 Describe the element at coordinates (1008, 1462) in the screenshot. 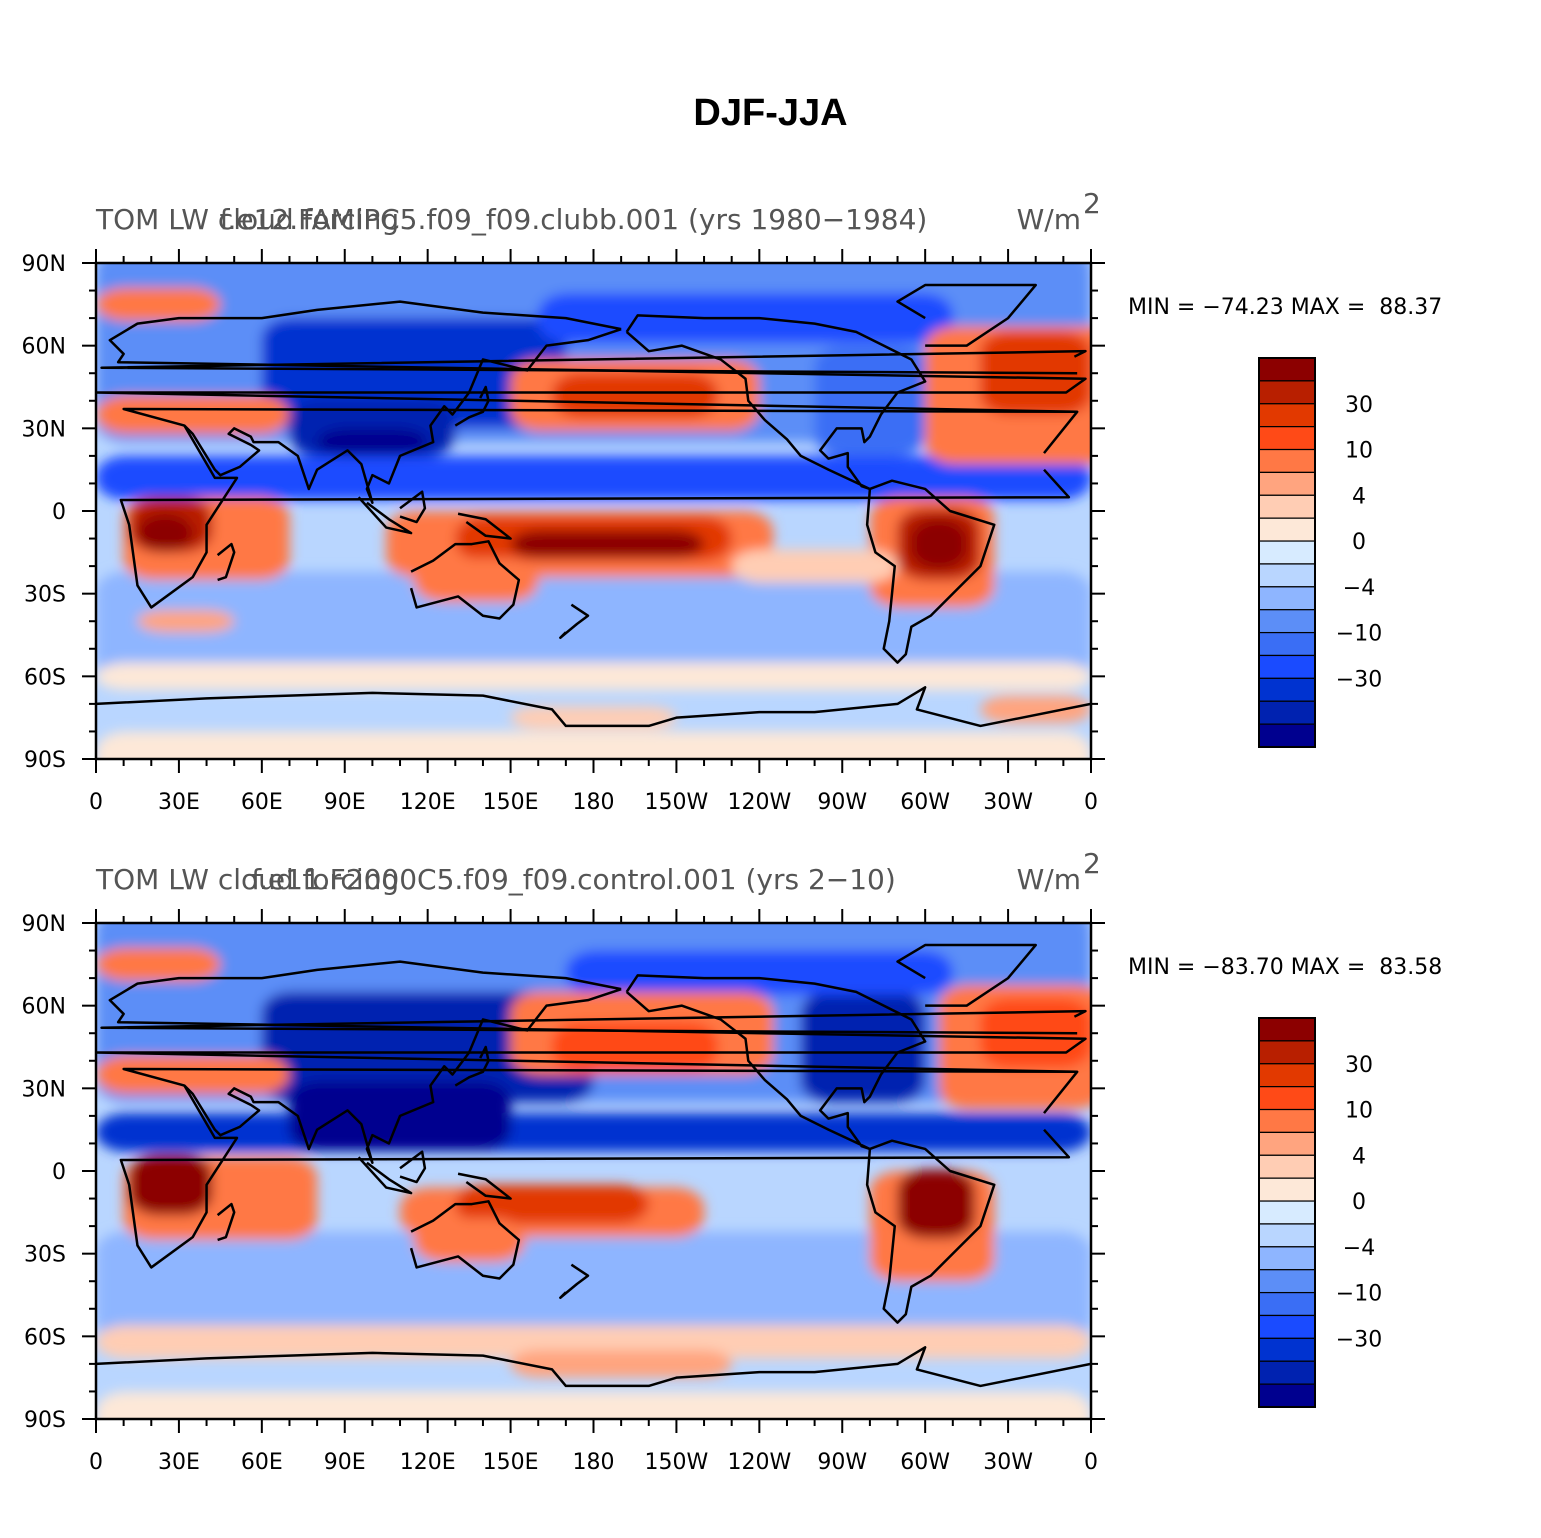

I see `lon-label: 30W` at that location.